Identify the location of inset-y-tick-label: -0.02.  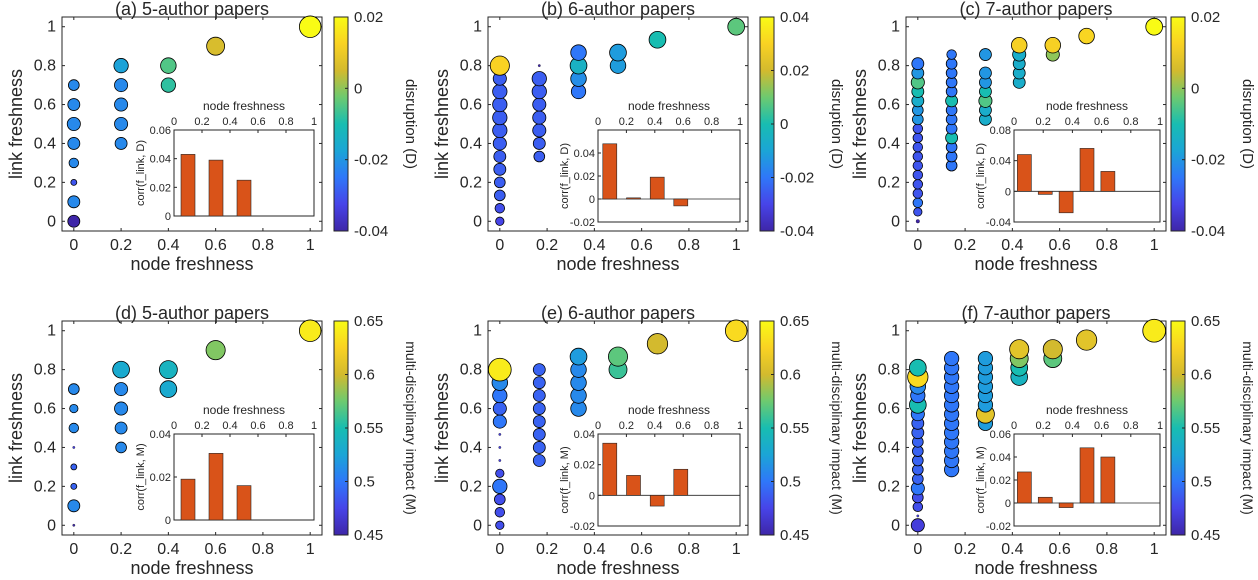
(582, 527).